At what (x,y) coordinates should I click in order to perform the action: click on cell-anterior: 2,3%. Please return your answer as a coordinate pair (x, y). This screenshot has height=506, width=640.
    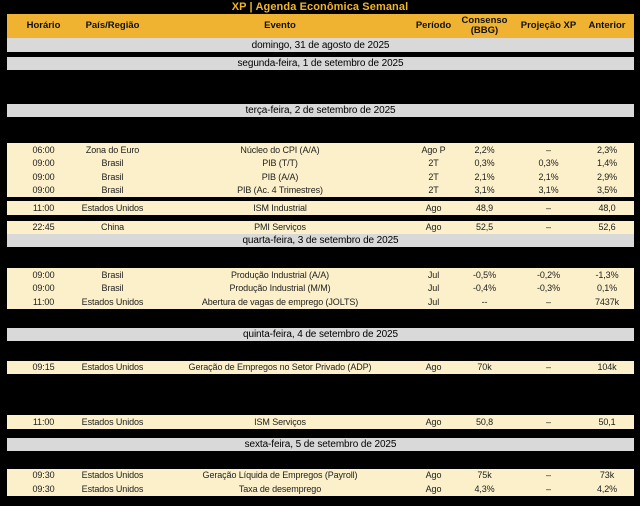
    Looking at the image, I should click on (607, 149).